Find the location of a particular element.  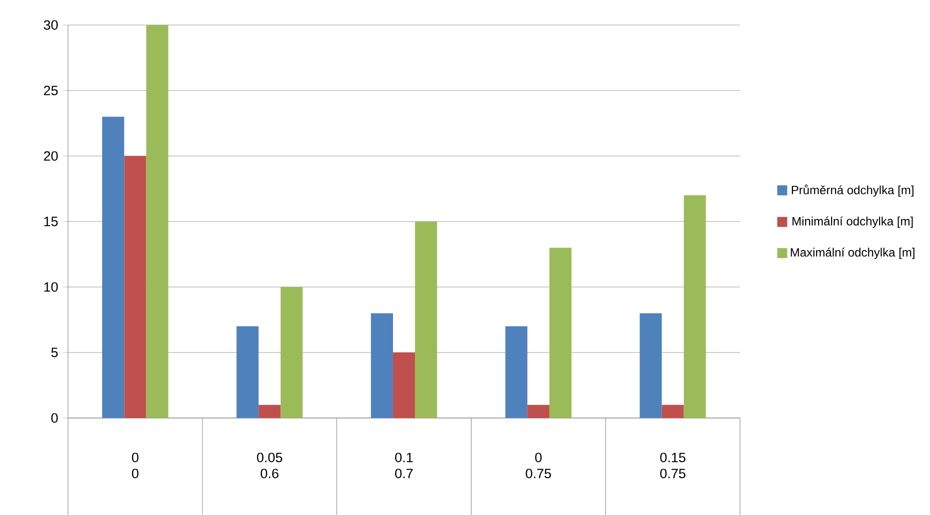

legend-label: Průměrná odchylka [m] is located at coordinates (853, 190).